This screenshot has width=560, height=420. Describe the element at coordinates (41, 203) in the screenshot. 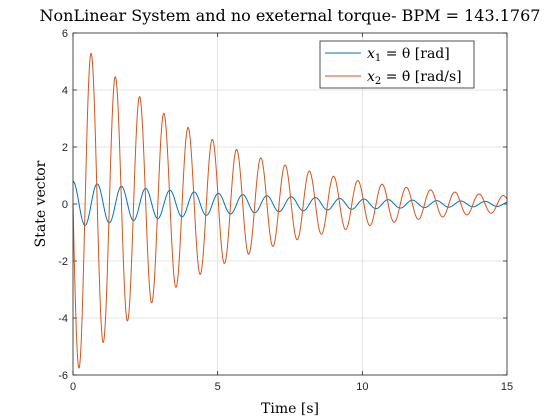

I see `y-axis-label: State vector` at that location.